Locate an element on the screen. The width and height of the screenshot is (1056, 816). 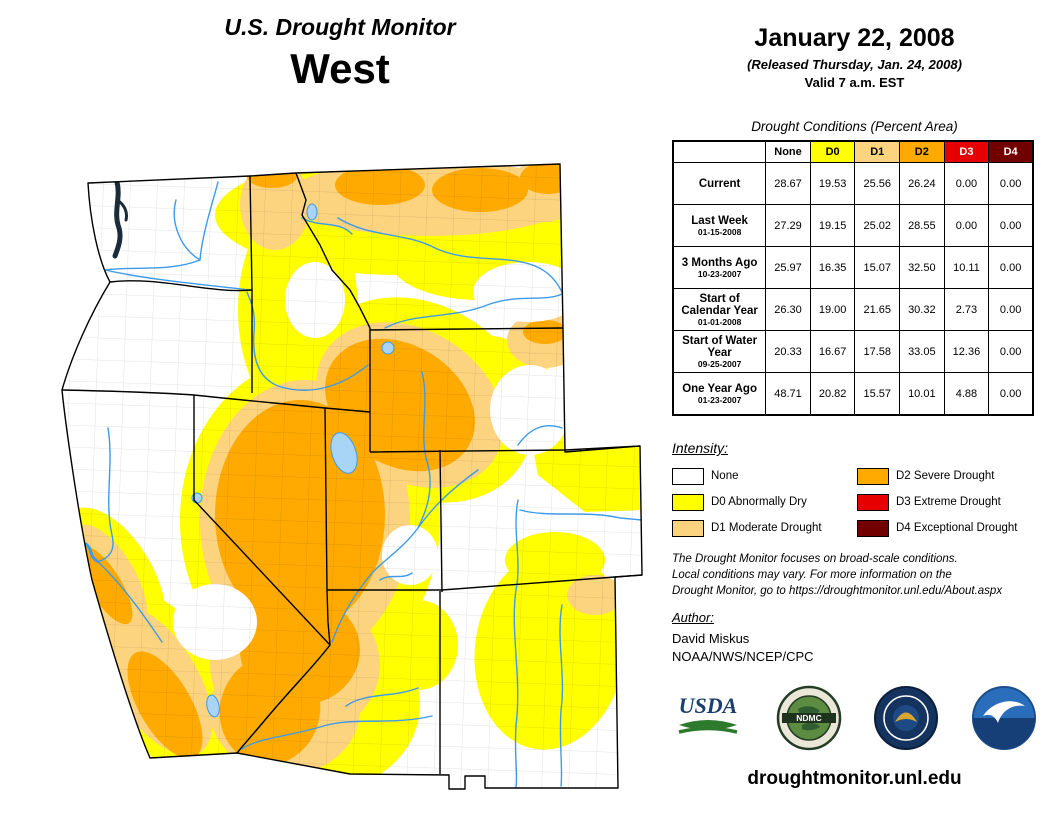
lakes-layer is located at coordinates (293, 460).